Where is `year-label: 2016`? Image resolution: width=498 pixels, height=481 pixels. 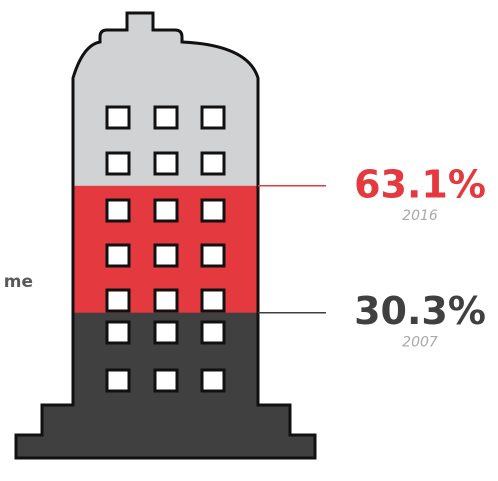
year-label: 2016 is located at coordinates (420, 216).